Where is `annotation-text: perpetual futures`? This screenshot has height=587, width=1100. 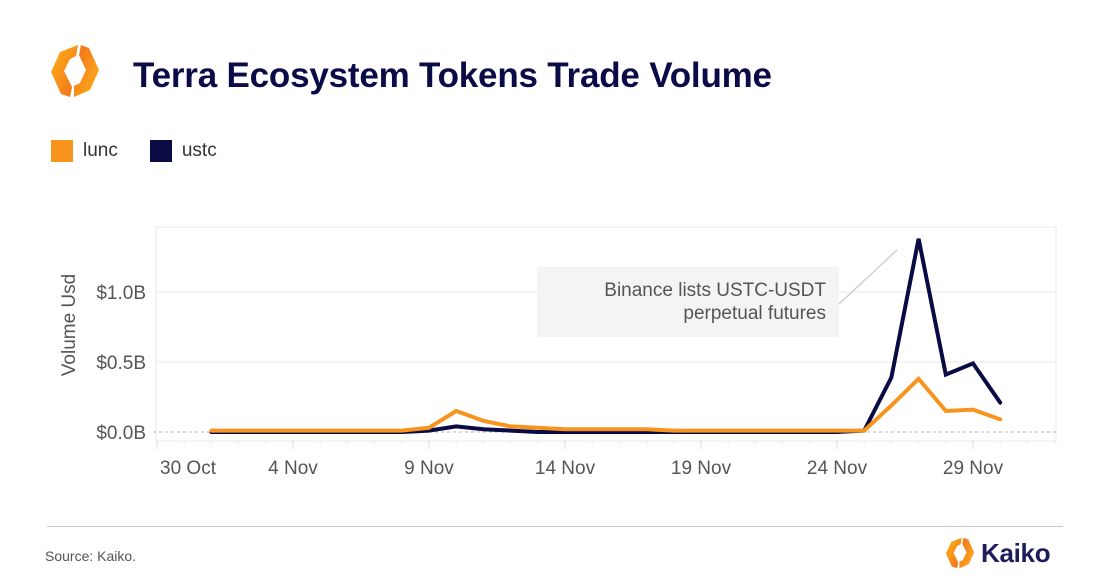 annotation-text: perpetual futures is located at coordinates (754, 313).